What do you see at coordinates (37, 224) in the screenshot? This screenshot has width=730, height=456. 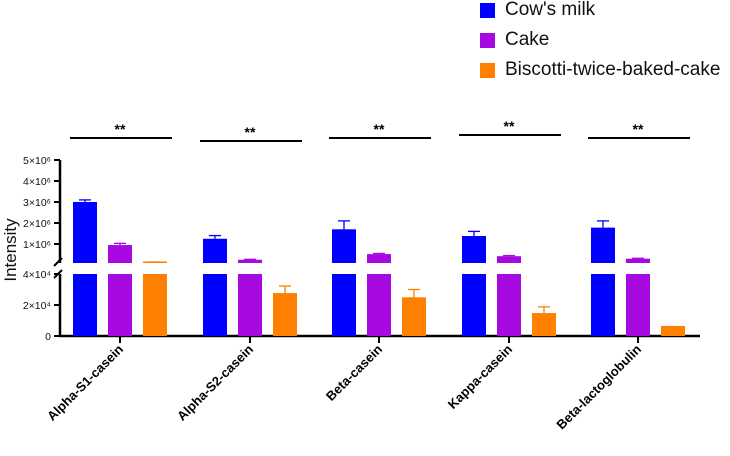 I see `y-tick-label: 2×10⁶` at bounding box center [37, 224].